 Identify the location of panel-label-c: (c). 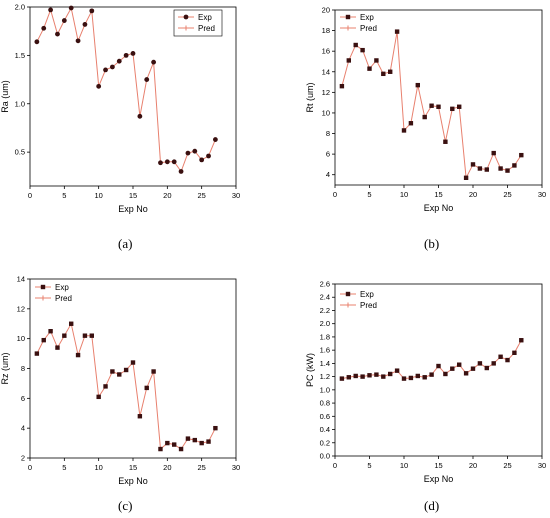
(125, 505).